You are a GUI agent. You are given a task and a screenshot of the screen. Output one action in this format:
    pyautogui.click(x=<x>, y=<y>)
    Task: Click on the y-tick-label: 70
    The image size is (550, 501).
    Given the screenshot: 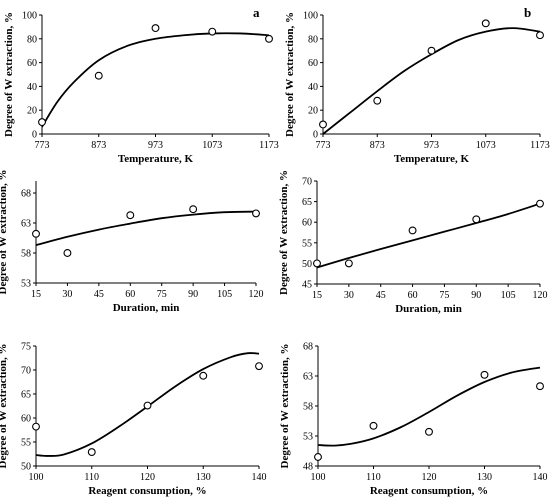 What is the action you would take?
    pyautogui.click(x=307, y=182)
    